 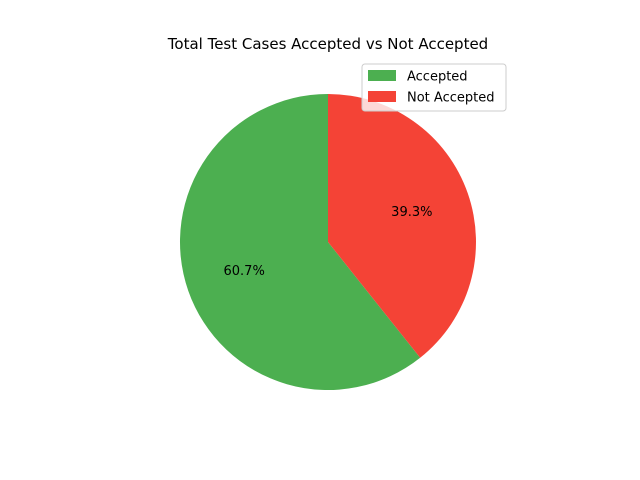 I want to click on legend: Accepted Not Accepted, so click(x=434, y=87).